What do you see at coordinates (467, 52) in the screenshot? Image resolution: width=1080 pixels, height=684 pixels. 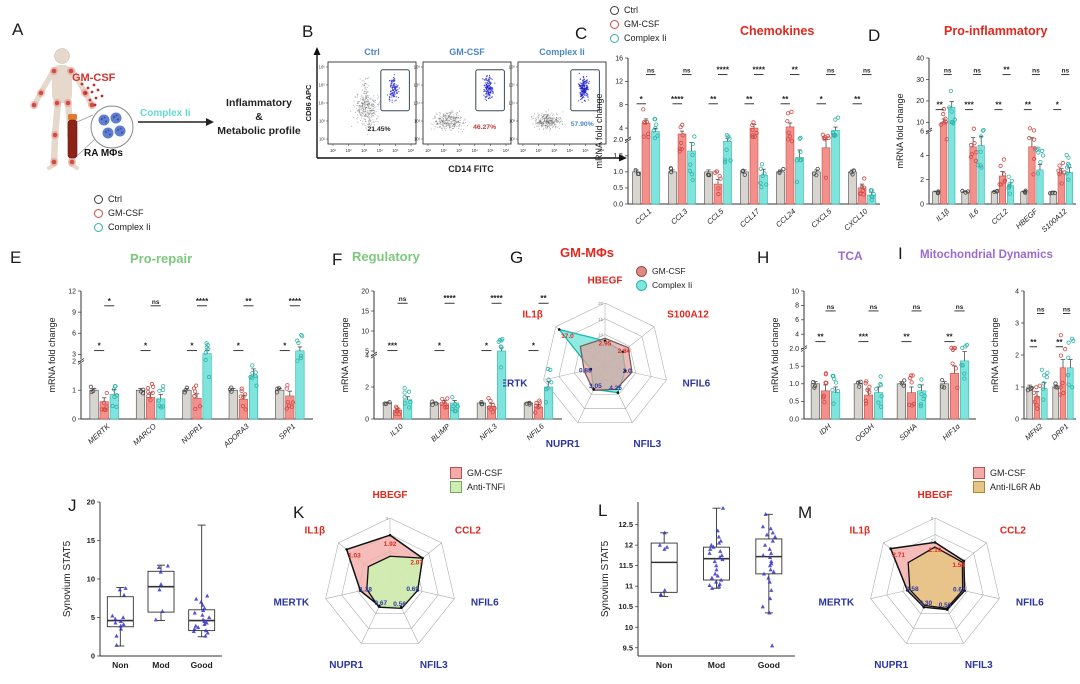 I see `svg-text: GM-CSF` at bounding box center [467, 52].